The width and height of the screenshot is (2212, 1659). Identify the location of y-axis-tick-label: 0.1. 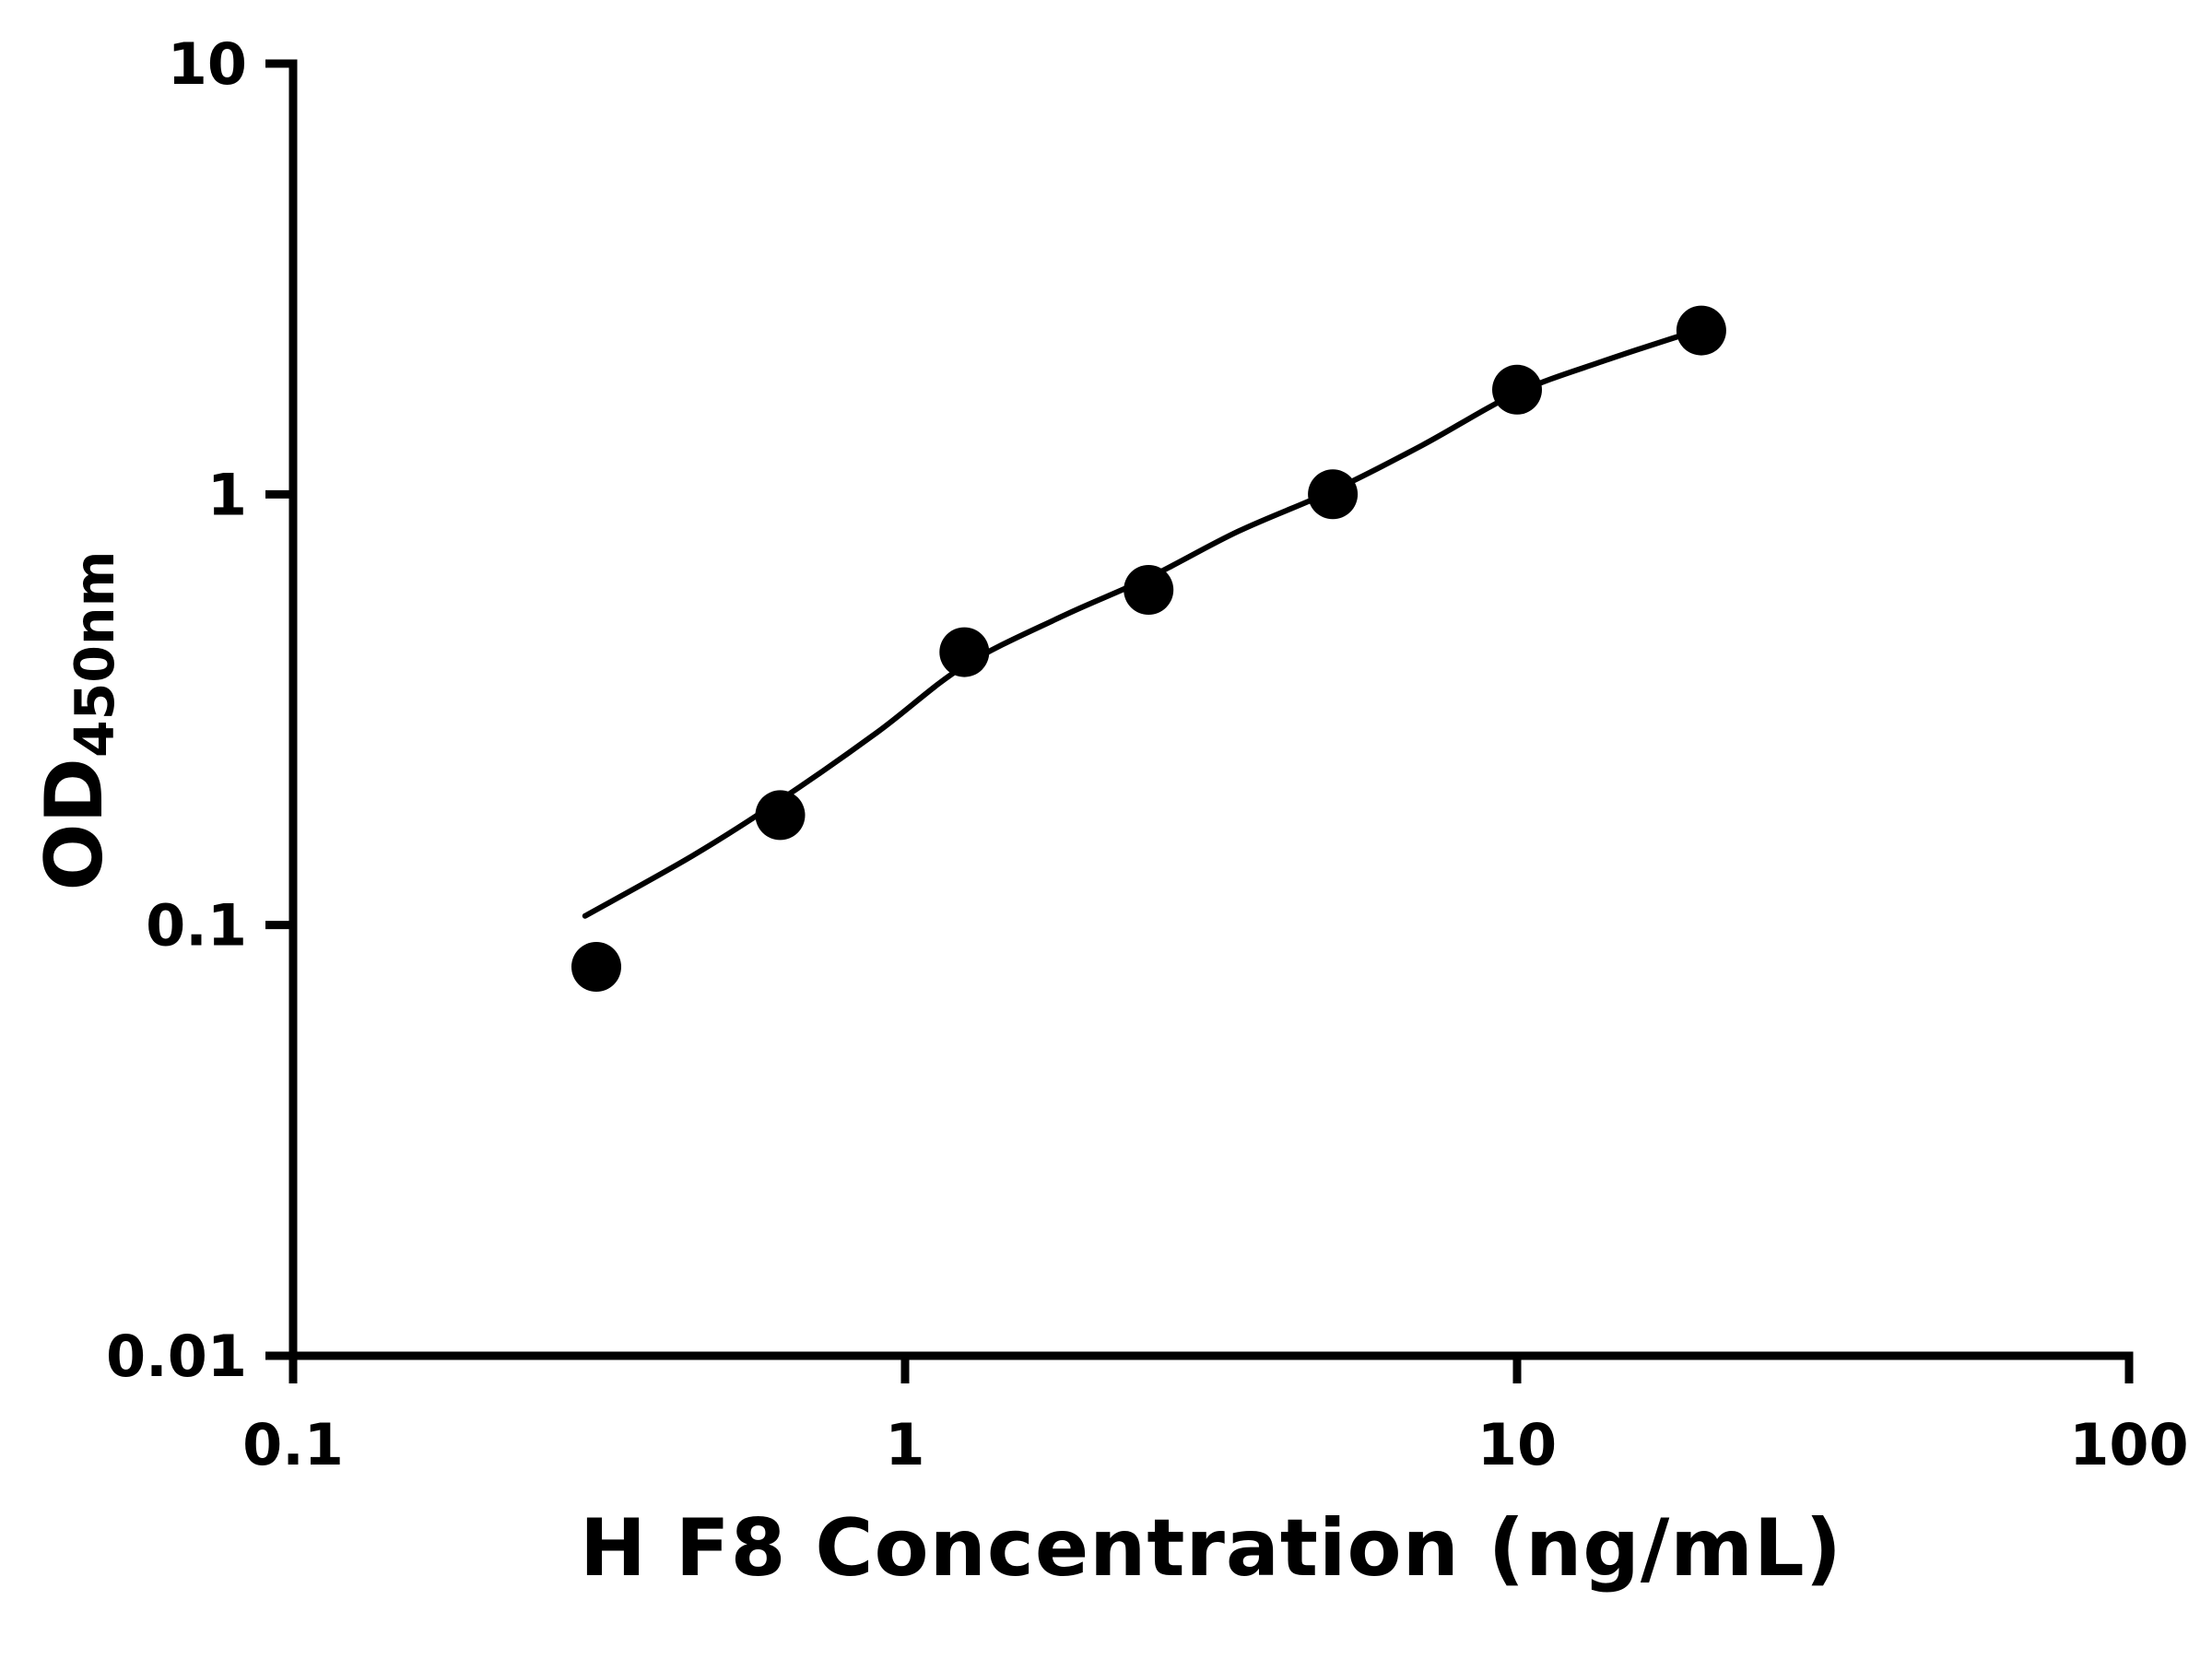
(196, 925).